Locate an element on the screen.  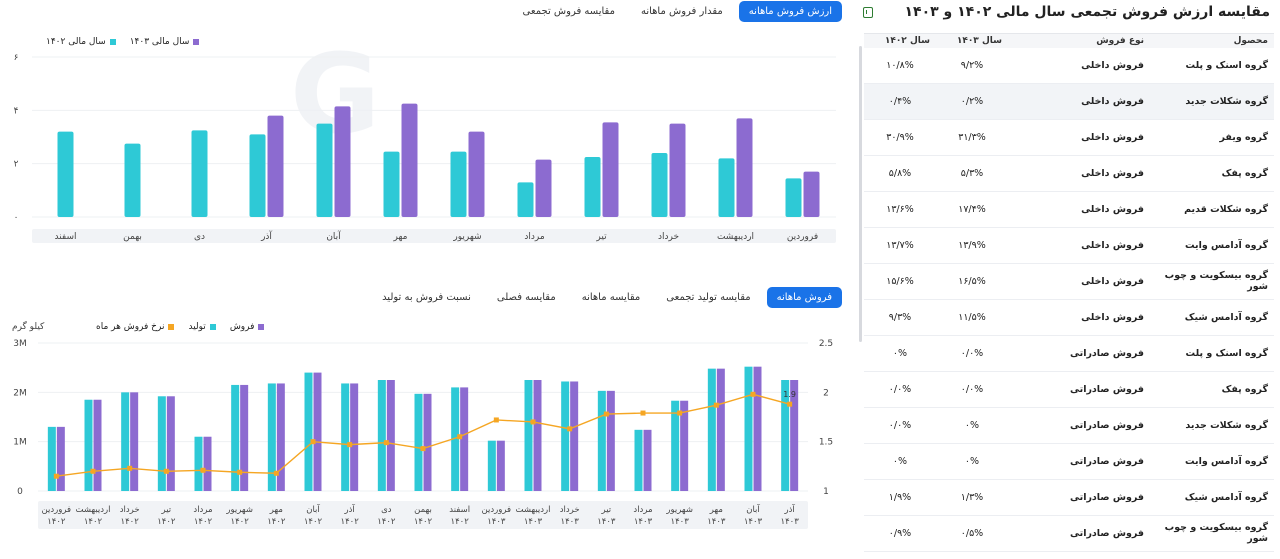
cell-product: گروه اسنک و پلت is located at coordinates (1212, 65).